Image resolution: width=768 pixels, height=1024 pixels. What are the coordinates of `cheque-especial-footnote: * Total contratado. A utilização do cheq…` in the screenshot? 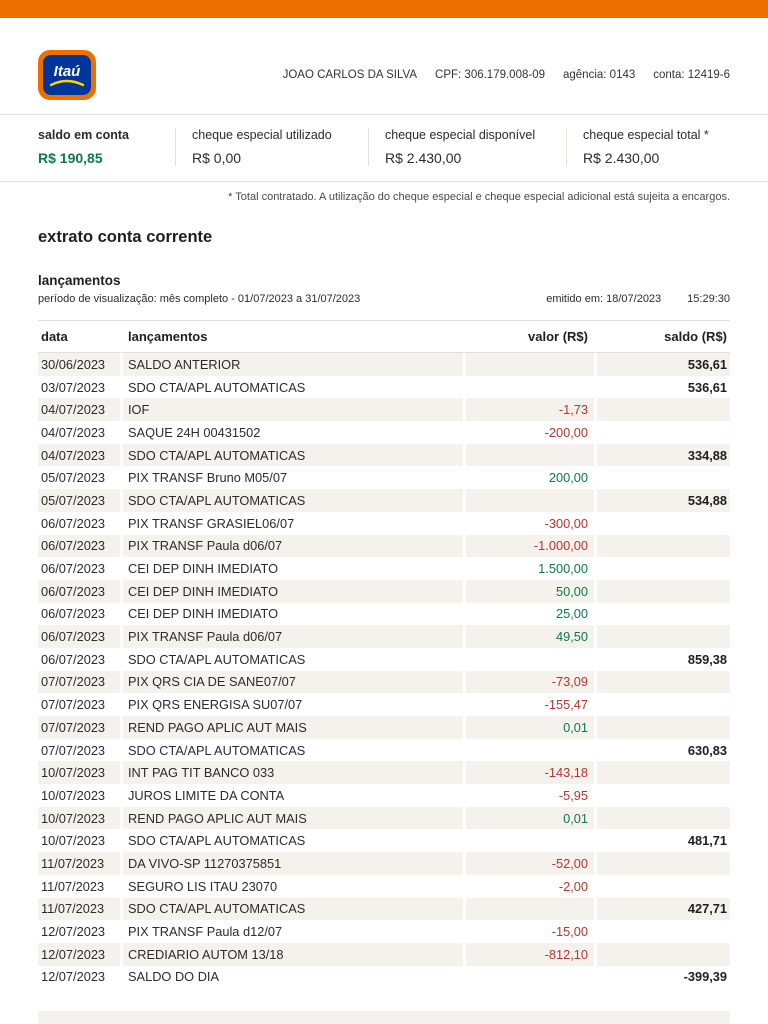 It's located at (479, 197).